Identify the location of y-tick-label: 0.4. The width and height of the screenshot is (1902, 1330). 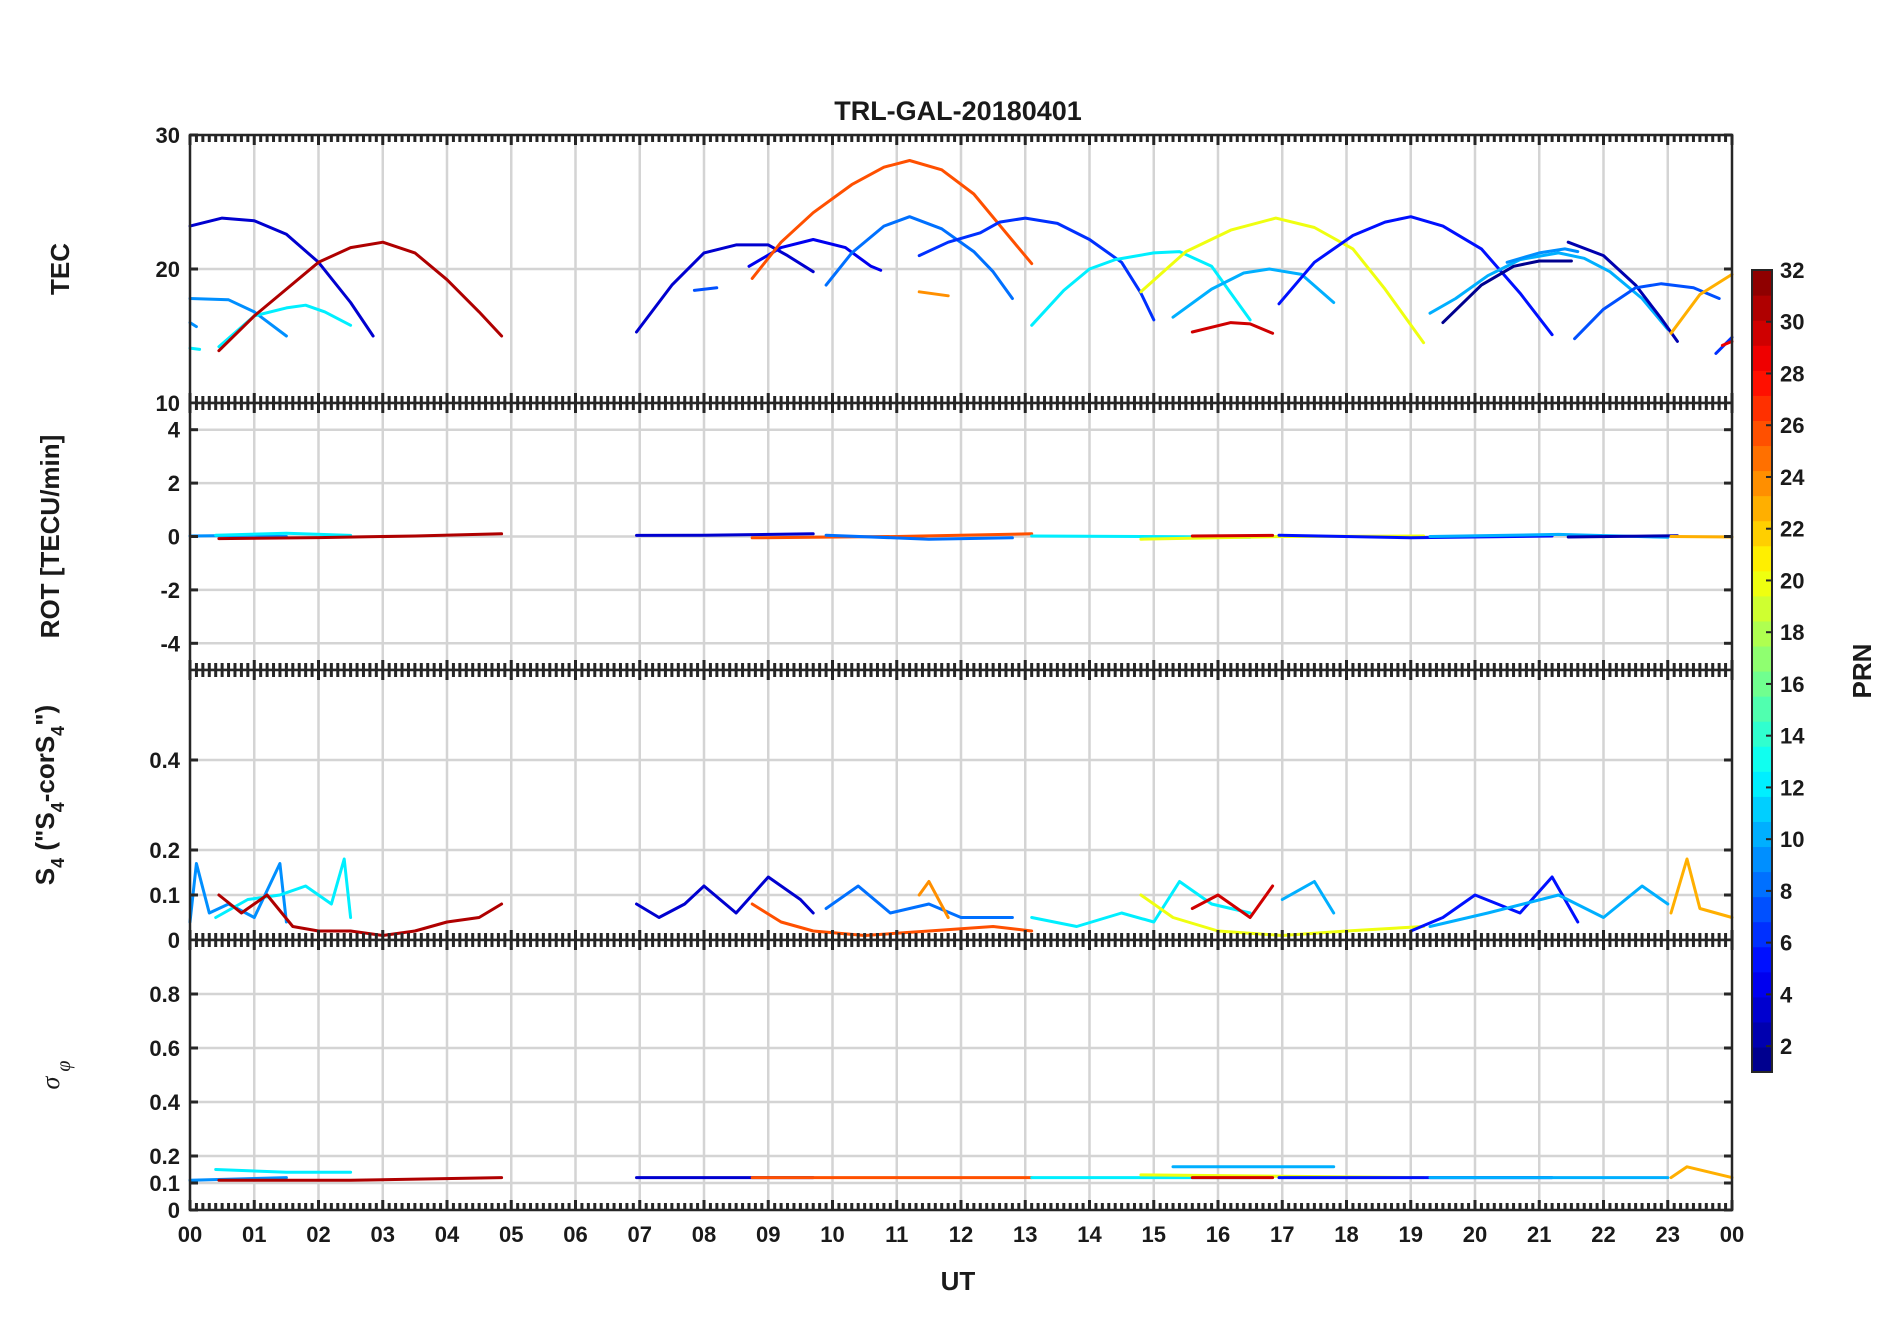
(164, 760).